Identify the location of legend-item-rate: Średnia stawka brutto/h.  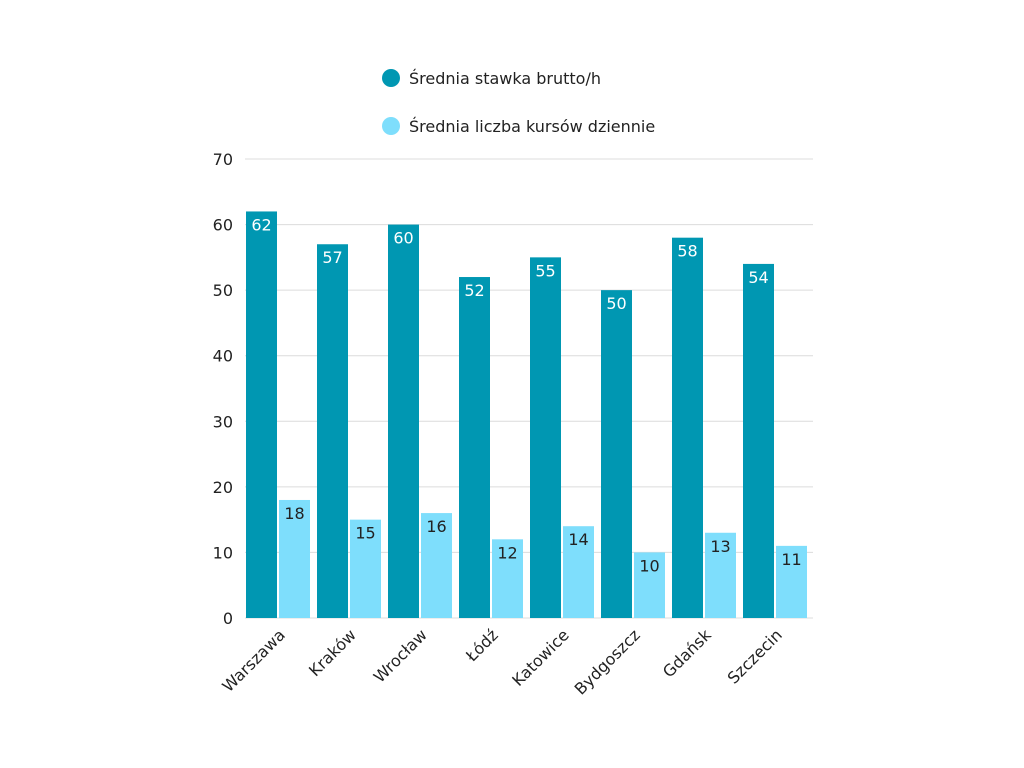
(518, 78).